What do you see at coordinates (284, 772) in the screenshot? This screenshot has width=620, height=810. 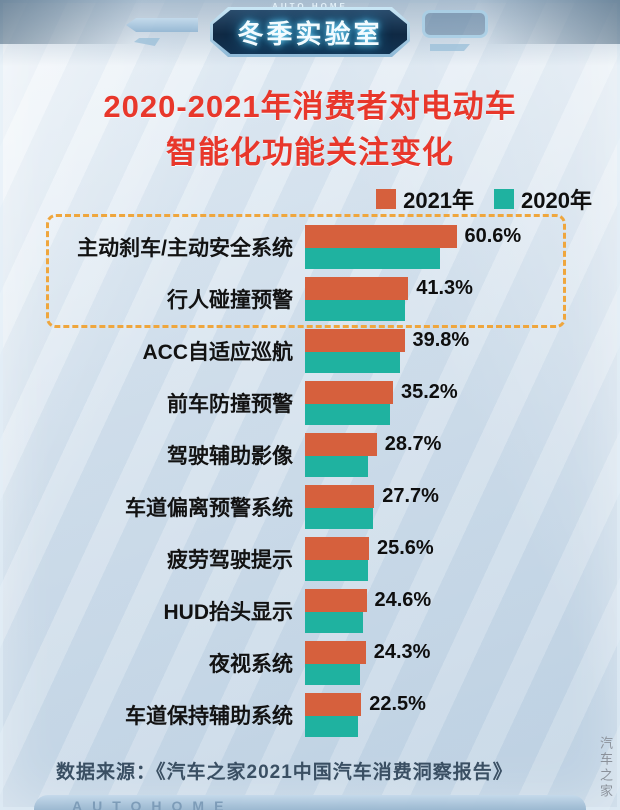 I see `data-source-text: 数据来源：《汽车之家2021中国汽车消费洞察报告》` at bounding box center [284, 772].